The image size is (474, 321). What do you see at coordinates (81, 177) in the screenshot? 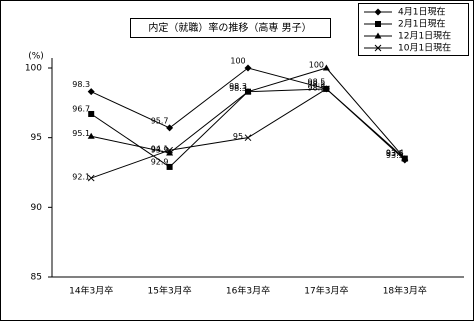
I see `data-label: 92.1` at bounding box center [81, 177].